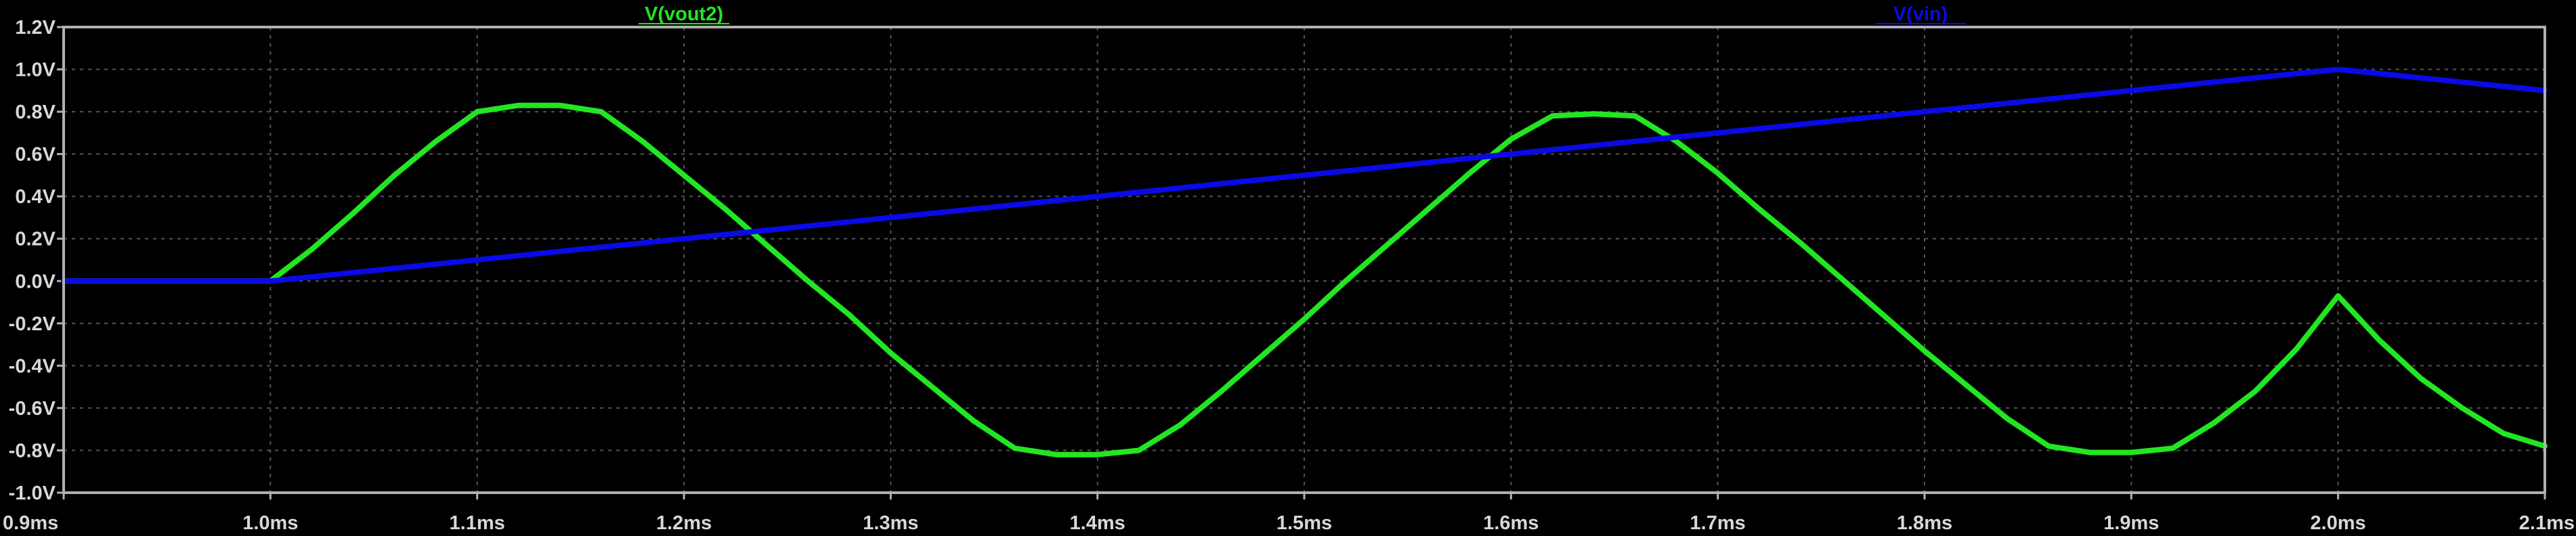 The height and width of the screenshot is (536, 2576). I want to click on y-tick-label: 0.2V, so click(35, 239).